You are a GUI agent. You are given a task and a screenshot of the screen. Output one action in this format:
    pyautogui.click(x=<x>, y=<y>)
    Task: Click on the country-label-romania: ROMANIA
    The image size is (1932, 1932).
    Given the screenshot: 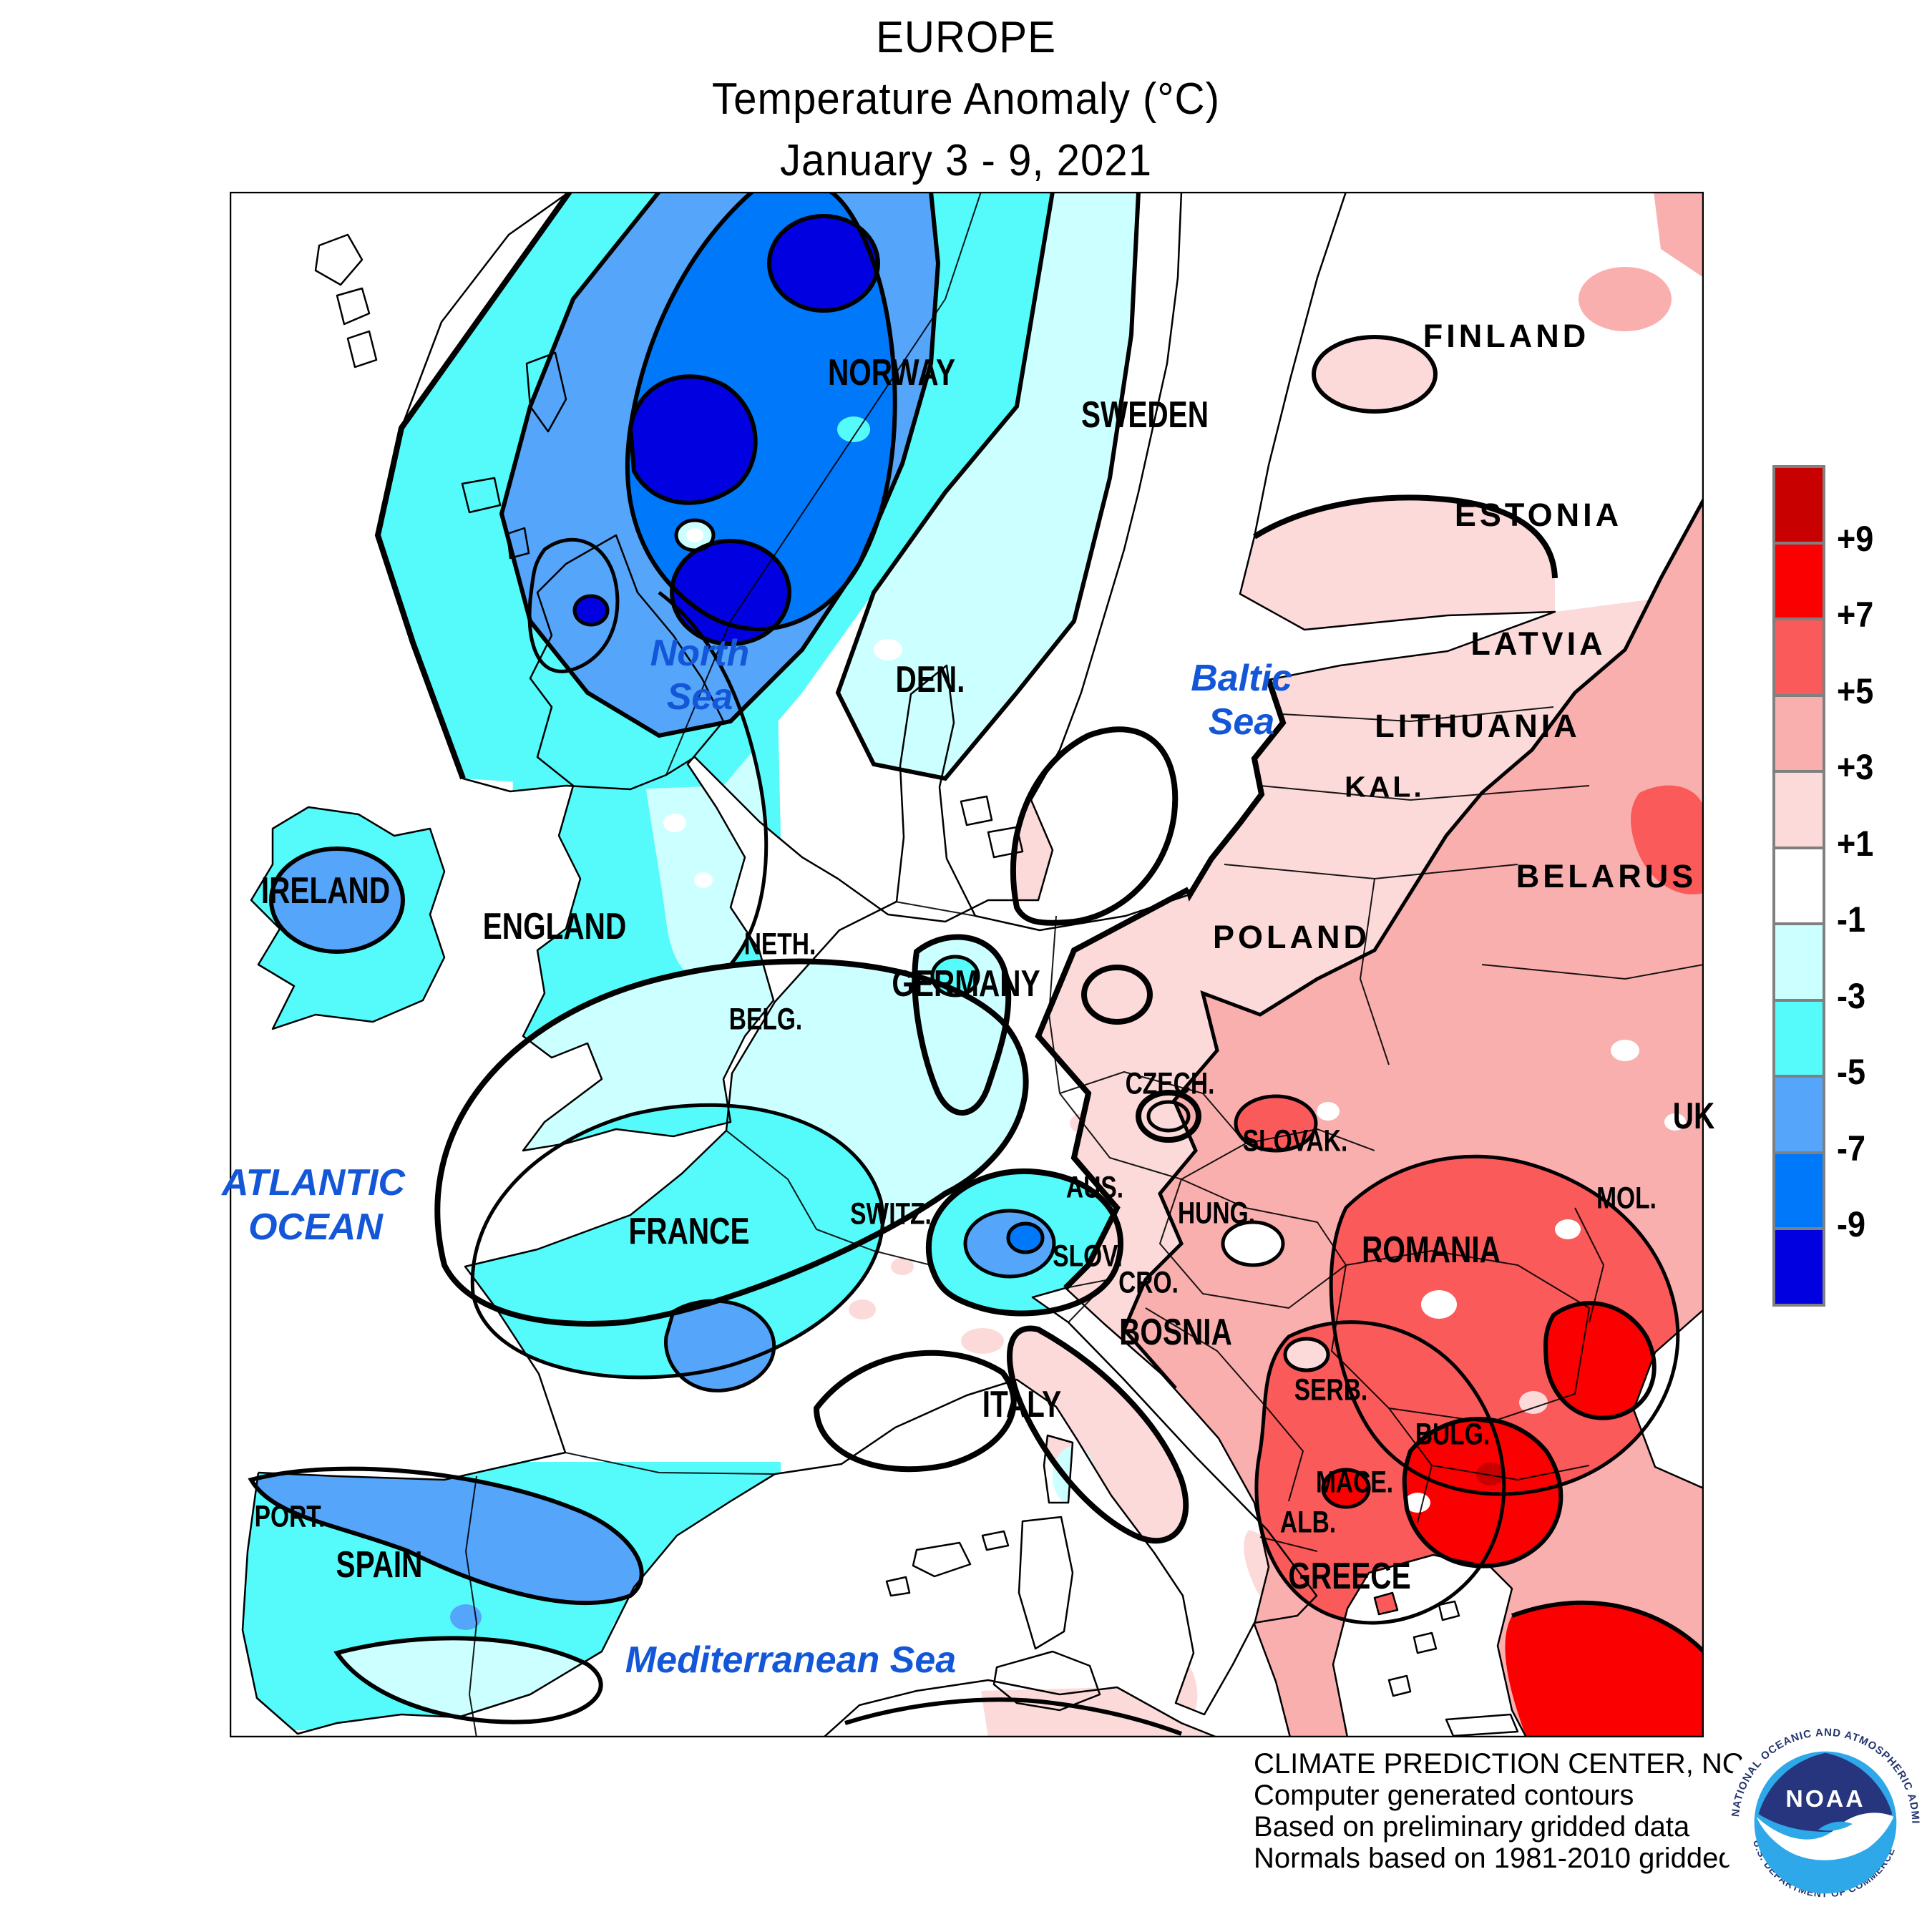 What is the action you would take?
    pyautogui.click(x=1431, y=1250)
    